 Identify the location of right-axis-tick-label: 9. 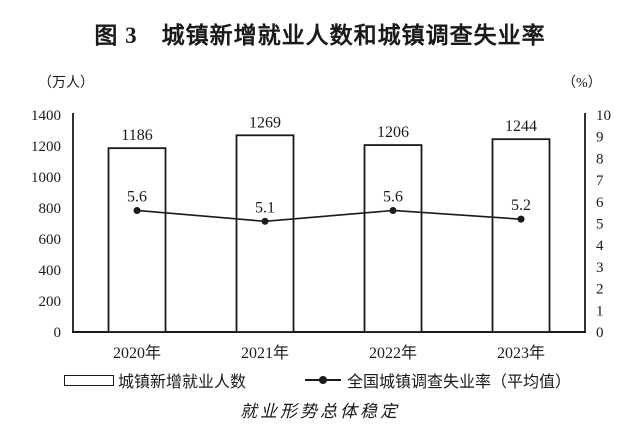
(600, 138).